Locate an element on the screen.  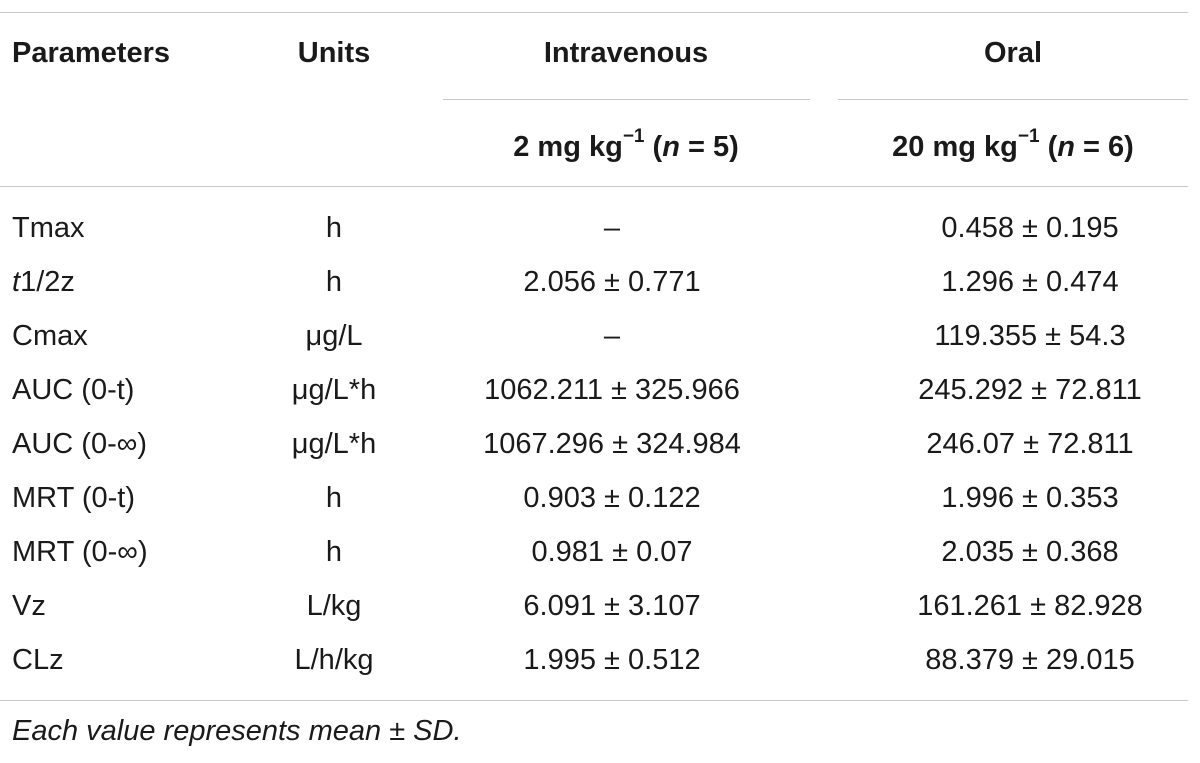
row-parameter: MRT (0-∞) is located at coordinates (80, 552).